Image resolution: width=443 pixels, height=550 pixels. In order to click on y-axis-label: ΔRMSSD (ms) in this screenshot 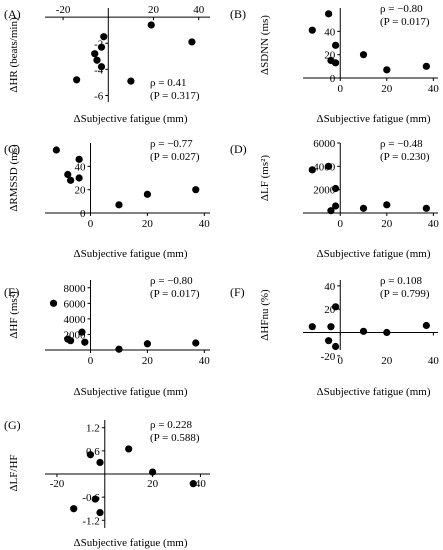, I will do `click(14, 178)`.